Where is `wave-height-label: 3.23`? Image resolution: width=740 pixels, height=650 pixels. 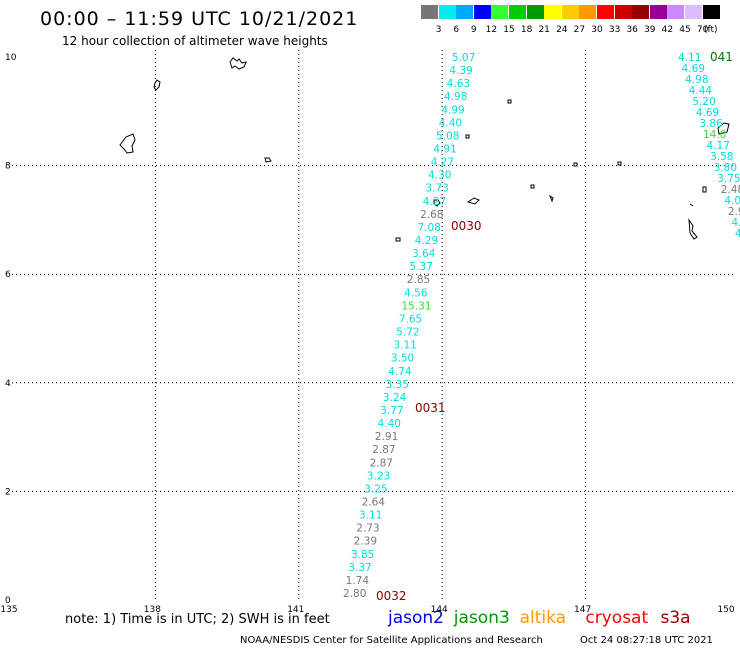
wave-height-label: 3.23 is located at coordinates (378, 476).